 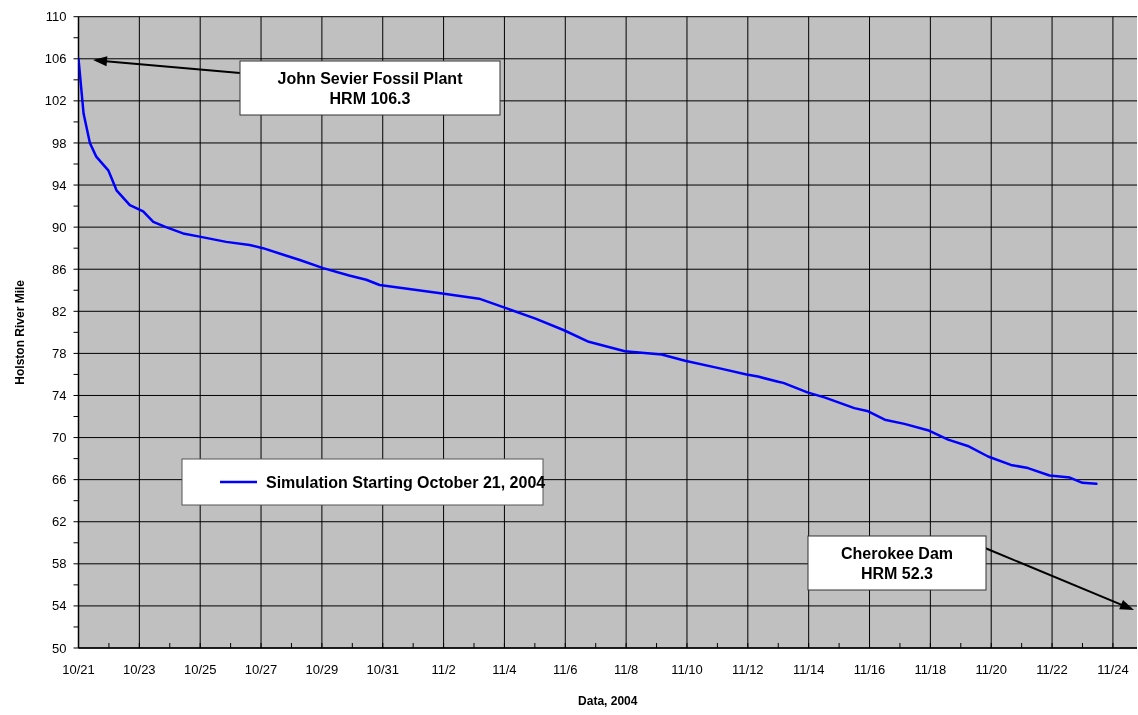 I want to click on x-tick-label: 10/21, so click(x=78, y=669).